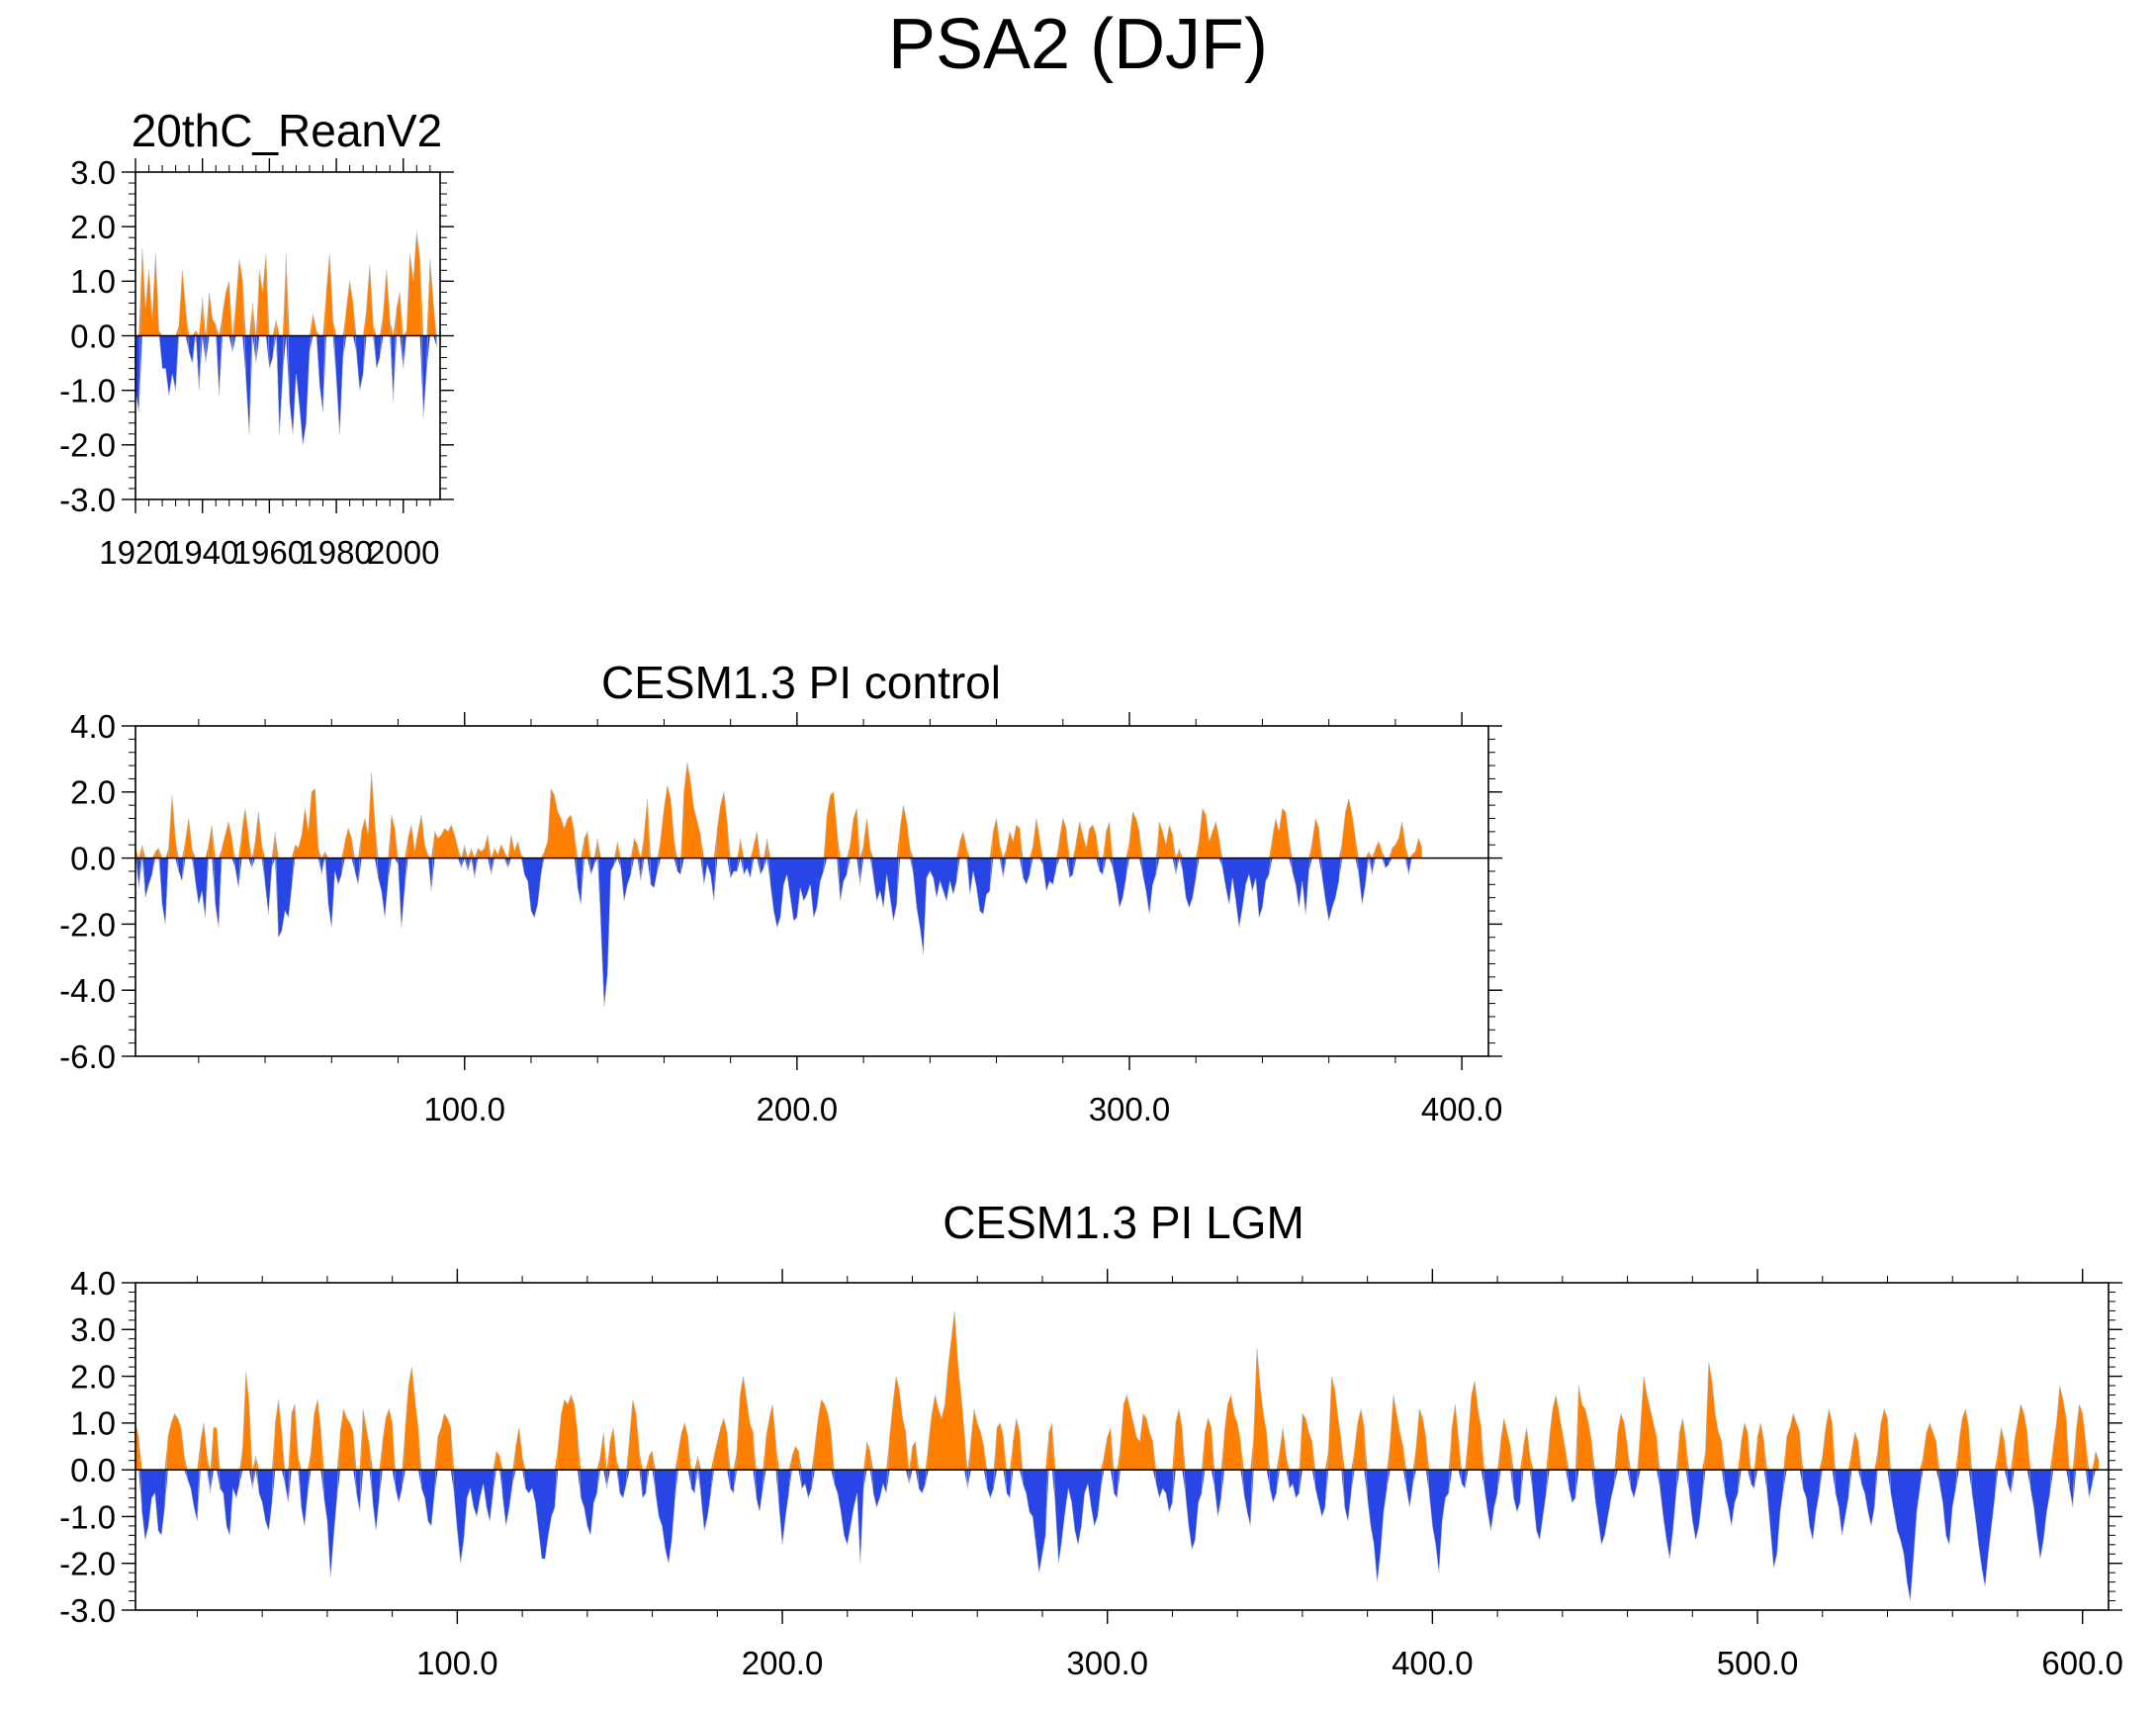 This screenshot has width=2156, height=1710. What do you see at coordinates (801, 682) in the screenshot?
I see `panel-title: CESM1.3 PI control` at bounding box center [801, 682].